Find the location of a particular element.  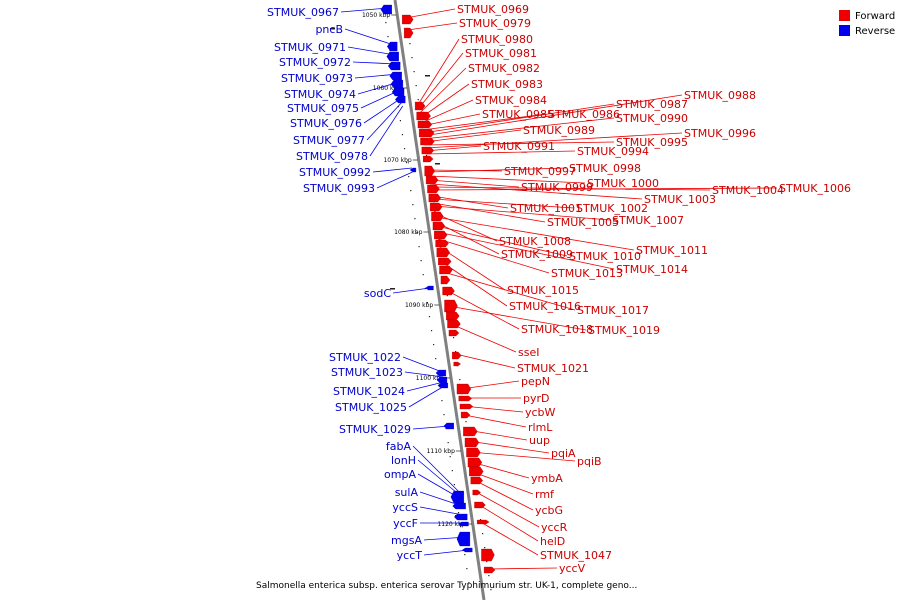

forward-gene-label: STMUK_0981 is located at coordinates (501, 53).